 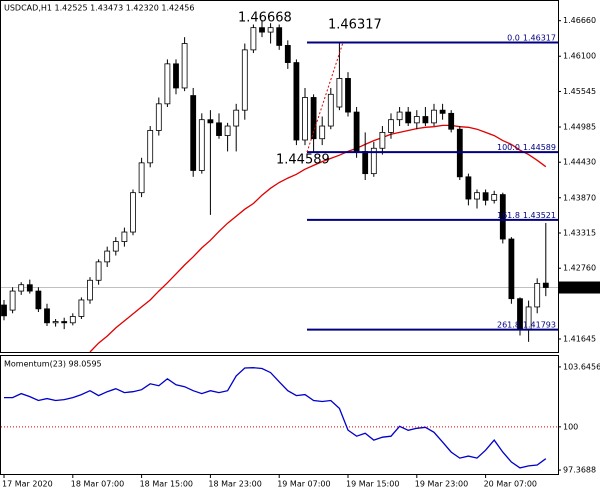 I want to click on fib-level: 100.0, so click(x=508, y=147).